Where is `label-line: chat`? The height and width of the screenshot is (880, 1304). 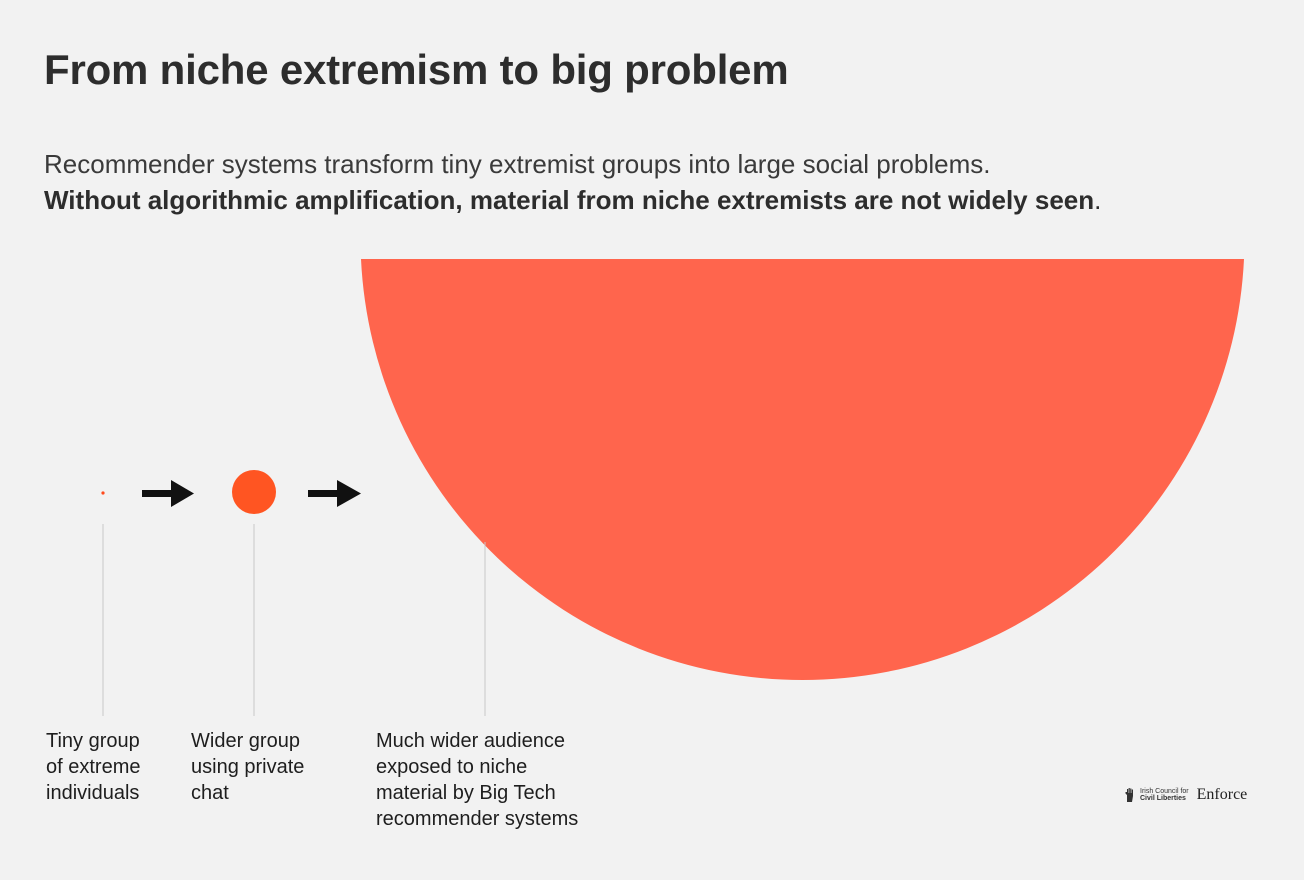 label-line: chat is located at coordinates (210, 793).